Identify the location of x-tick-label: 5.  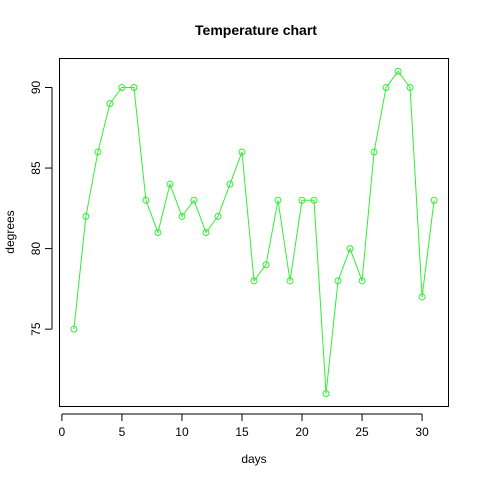
(122, 432).